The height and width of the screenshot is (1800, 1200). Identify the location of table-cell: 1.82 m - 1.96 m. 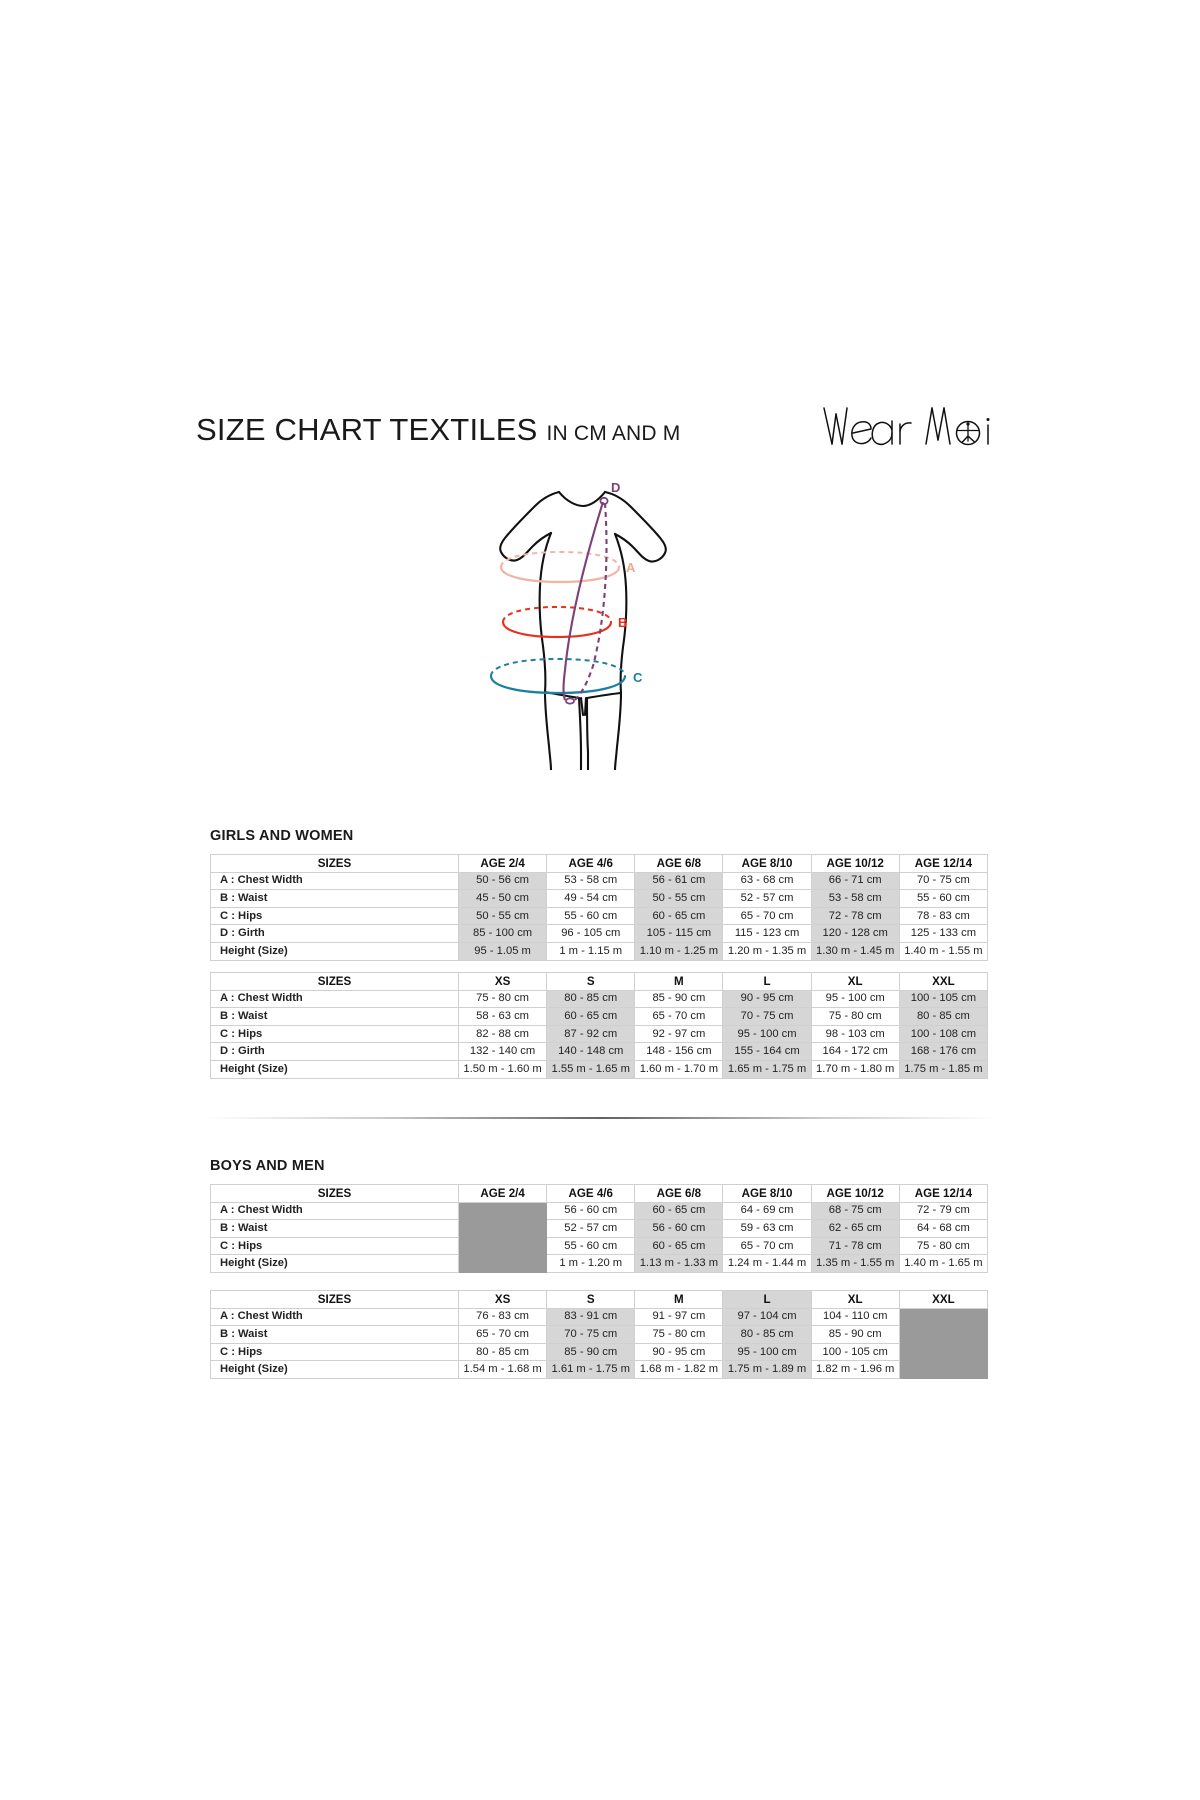
(855, 1369).